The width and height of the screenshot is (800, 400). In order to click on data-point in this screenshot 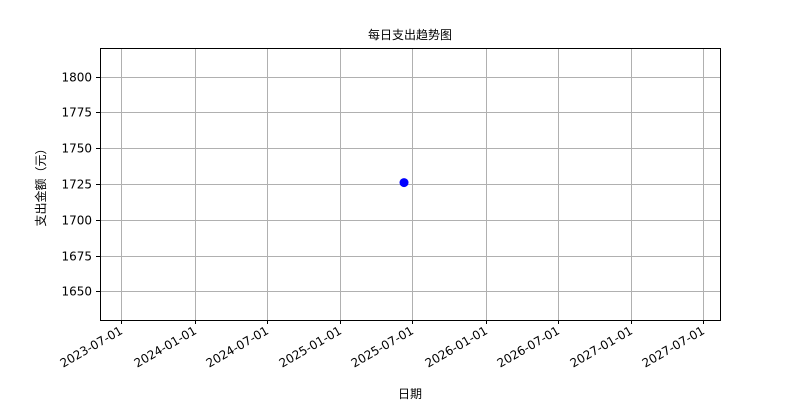, I will do `click(404, 183)`.